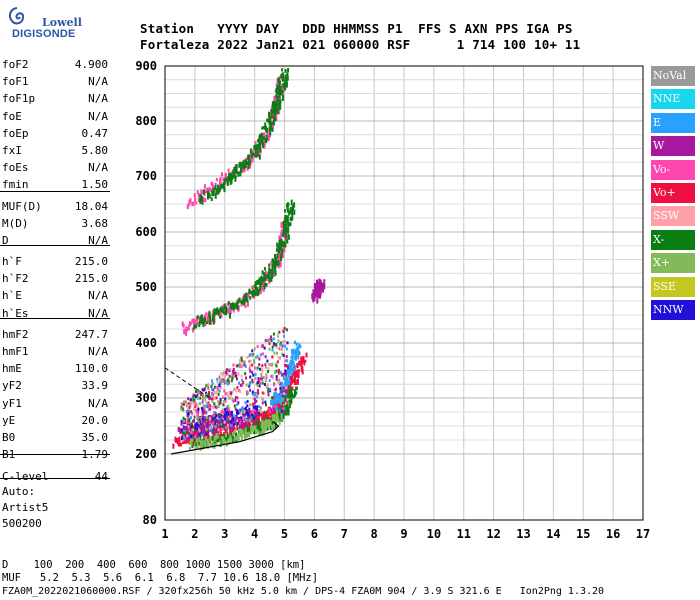 The image size is (700, 600). What do you see at coordinates (344, 534) in the screenshot?
I see `x-tick-label: 7` at bounding box center [344, 534].